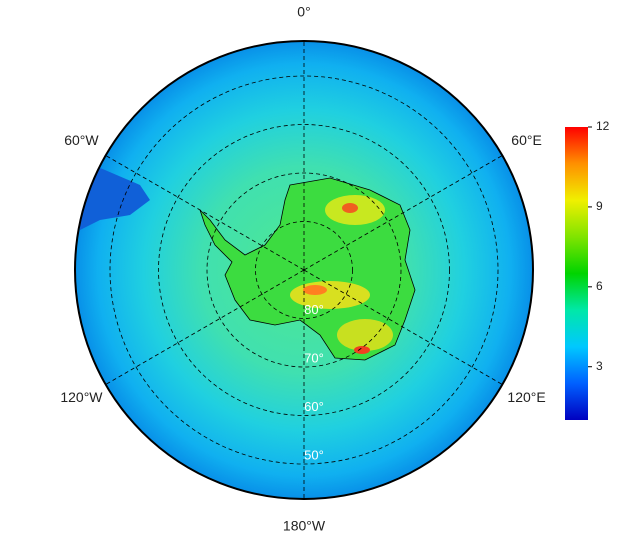 The image size is (625, 552). What do you see at coordinates (304, 526) in the screenshot?
I see `meridian-label: 180°W` at bounding box center [304, 526].